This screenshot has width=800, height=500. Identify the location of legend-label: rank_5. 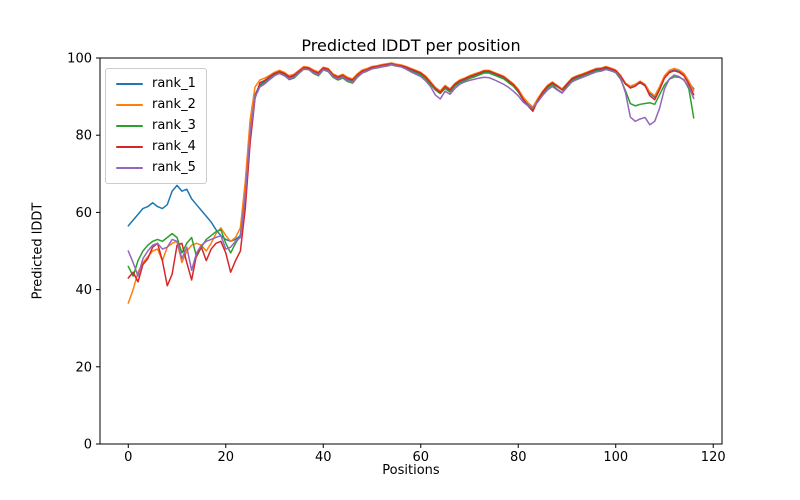
(174, 167).